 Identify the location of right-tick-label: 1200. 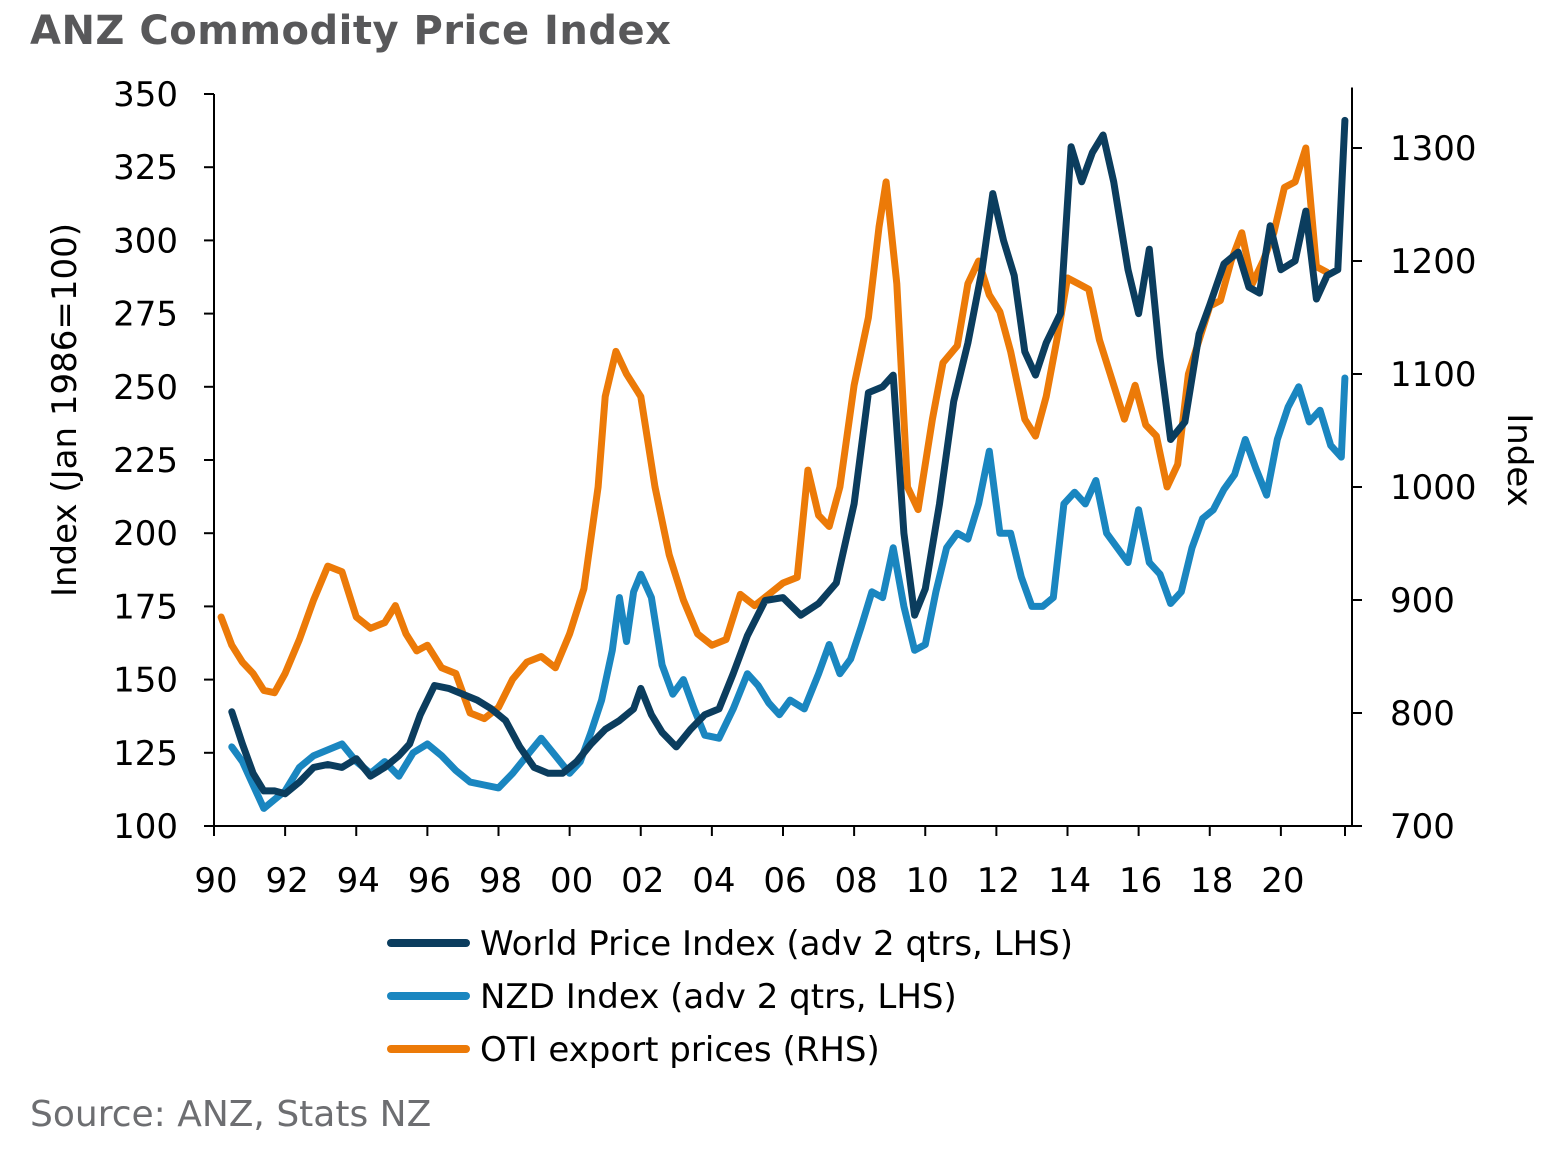
(1433, 262).